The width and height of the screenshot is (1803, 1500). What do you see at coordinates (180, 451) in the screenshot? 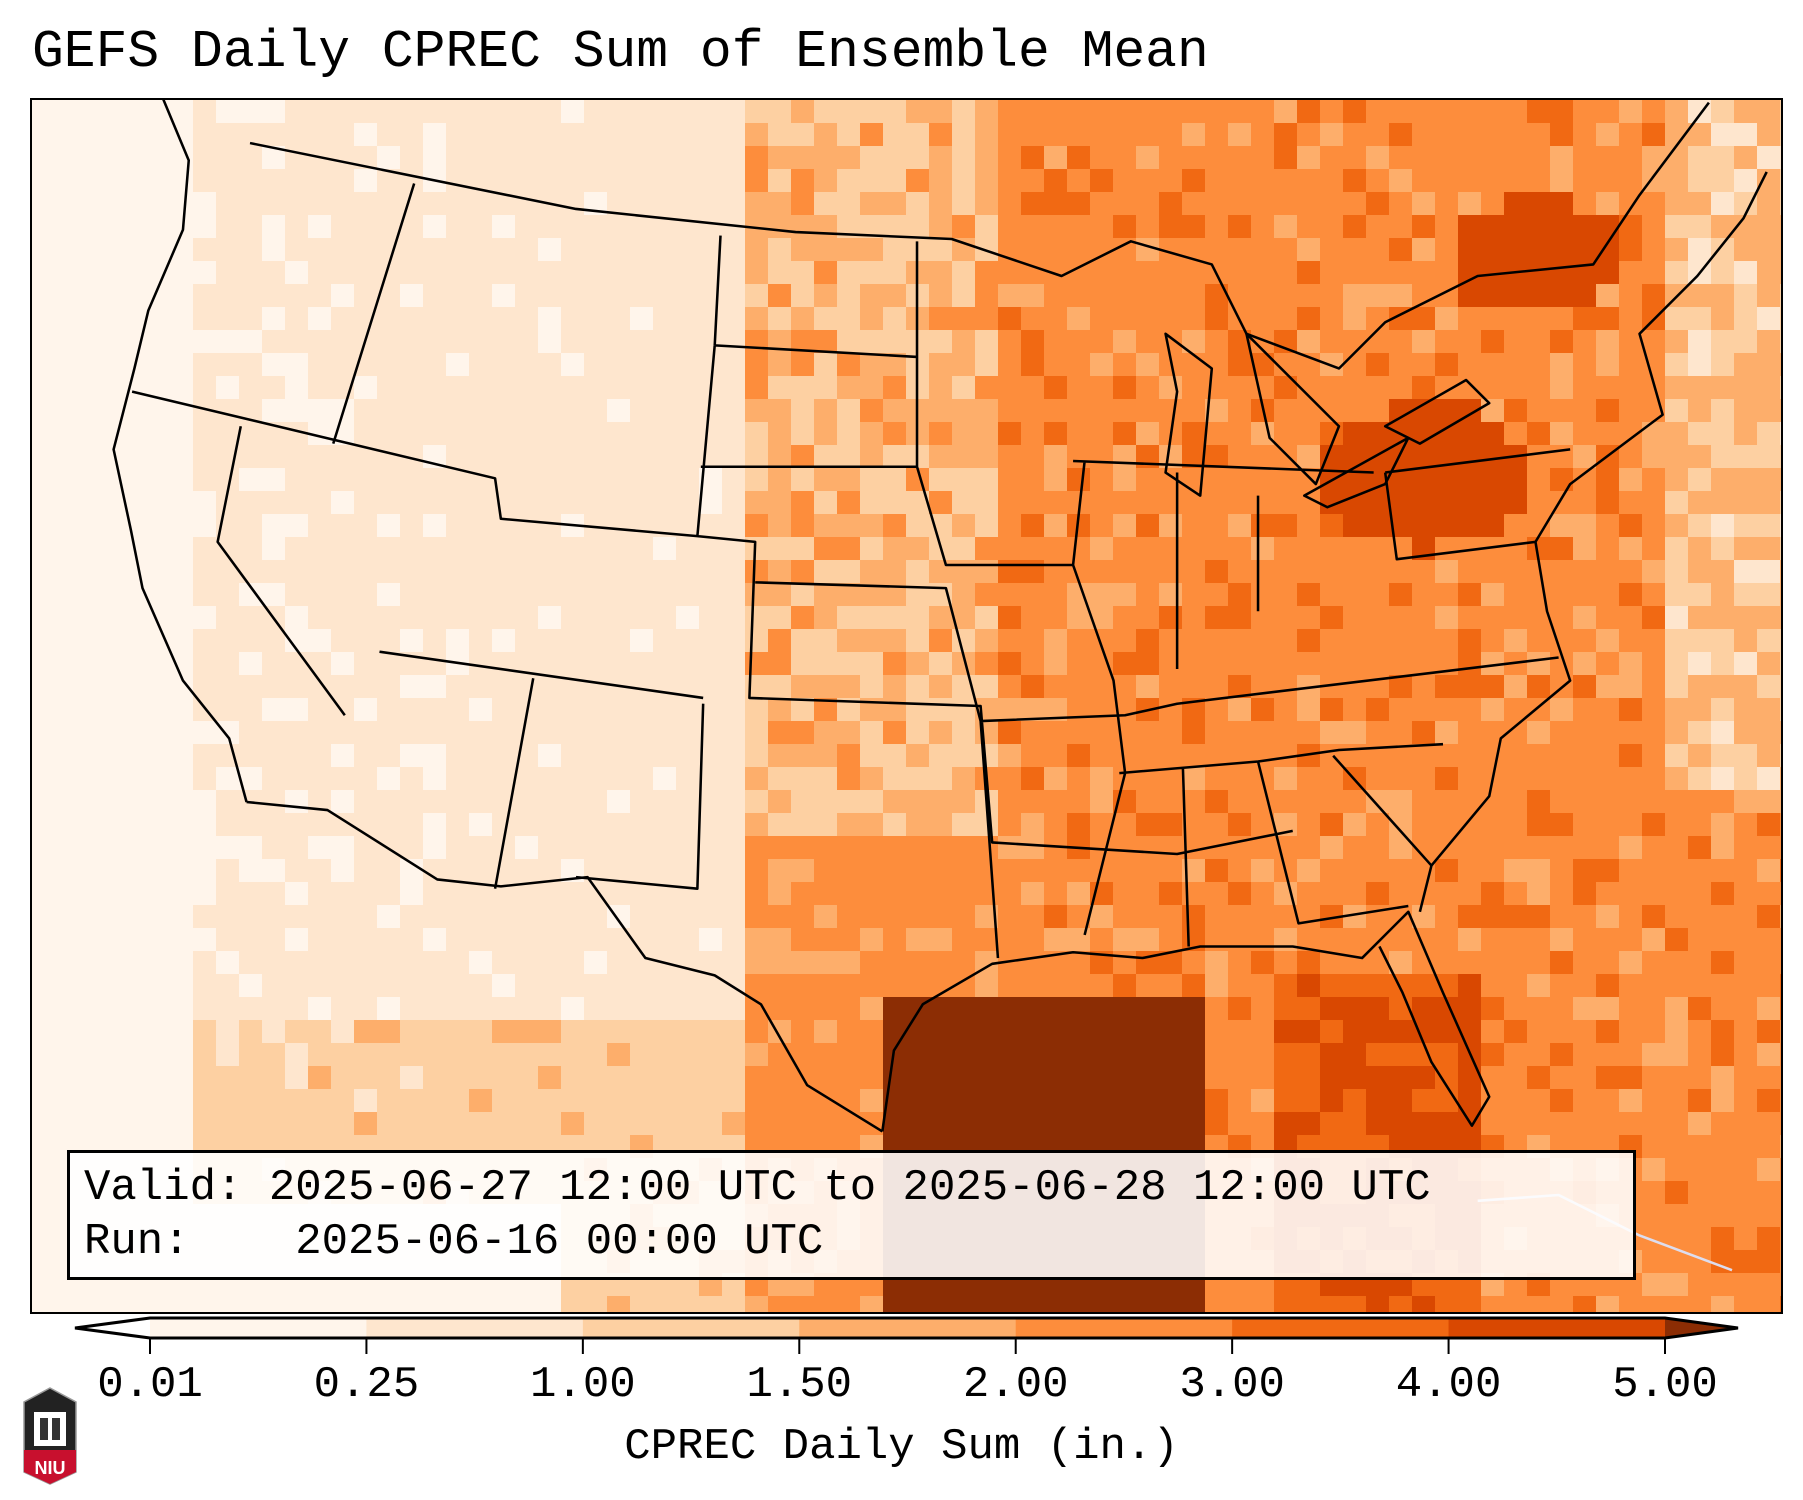
I see `us-coastline-west` at bounding box center [180, 451].